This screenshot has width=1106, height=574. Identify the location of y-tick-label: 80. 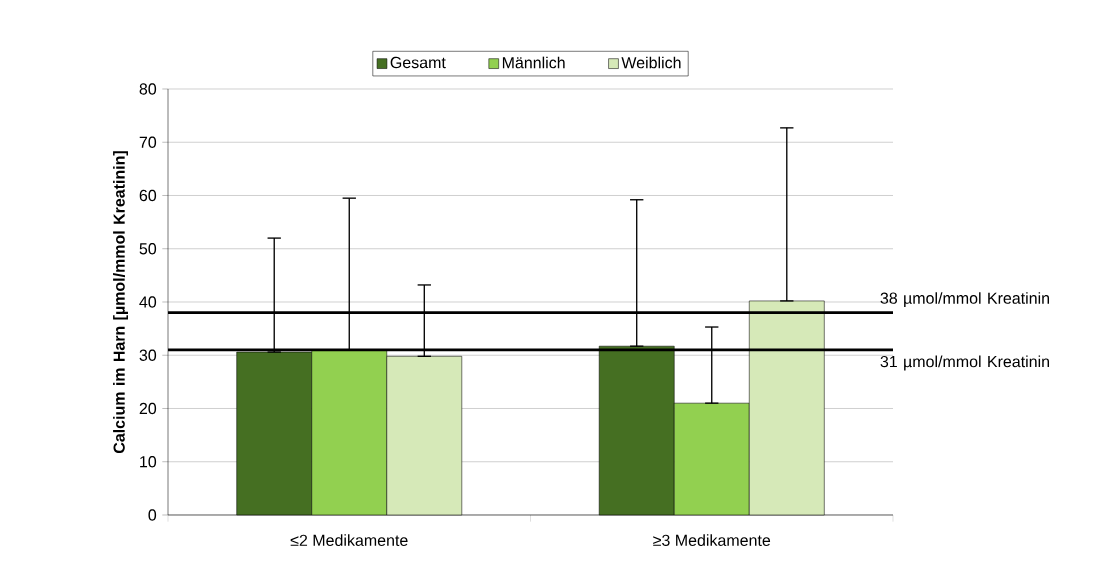
(148, 89).